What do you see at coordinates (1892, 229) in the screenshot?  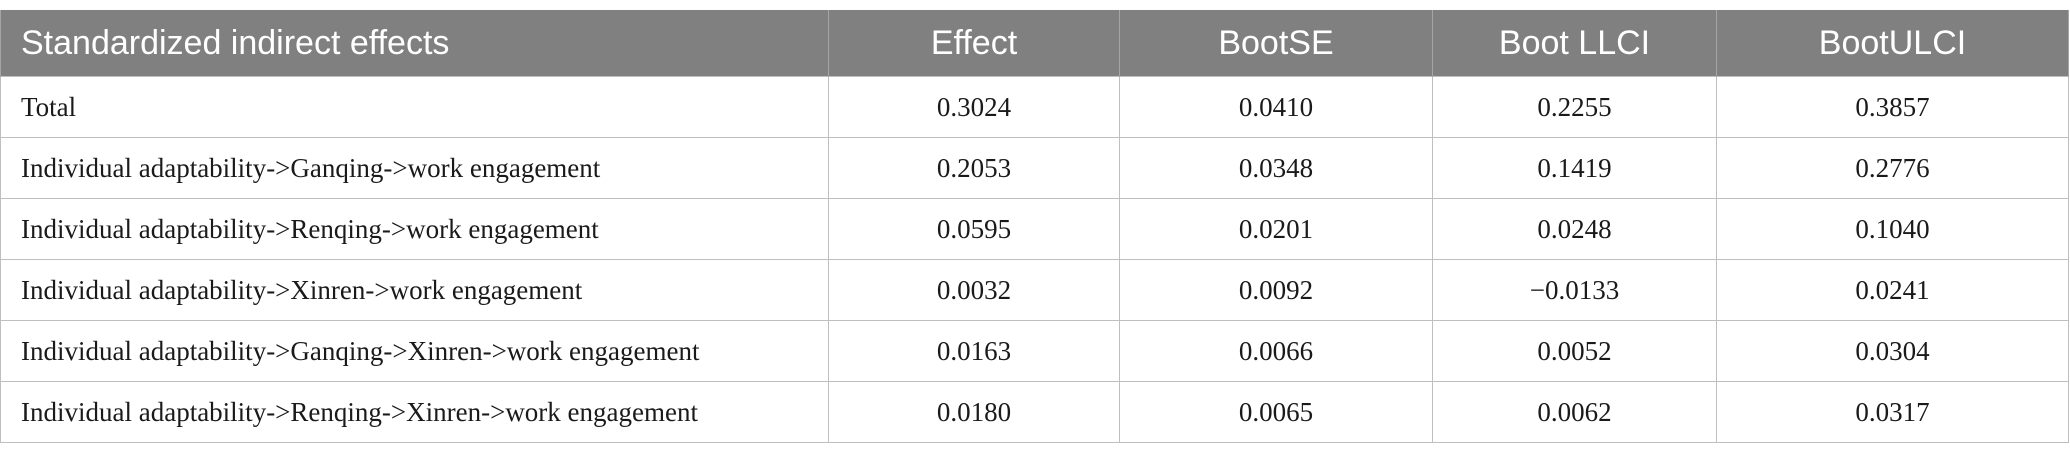 I see `bootulci-cell: 0.1040` at bounding box center [1892, 229].